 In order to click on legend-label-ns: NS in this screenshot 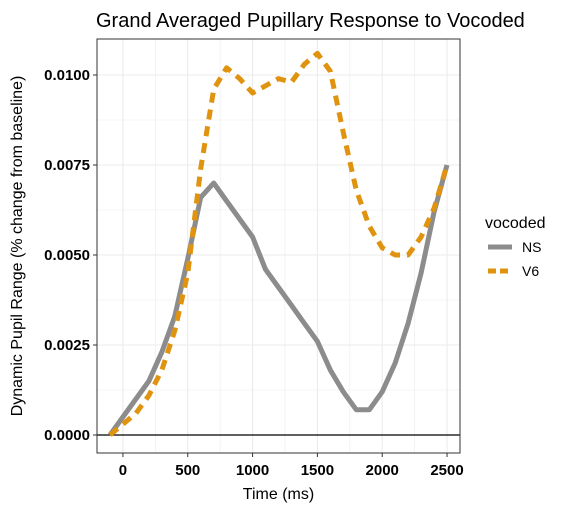, I will do `click(531, 247)`.